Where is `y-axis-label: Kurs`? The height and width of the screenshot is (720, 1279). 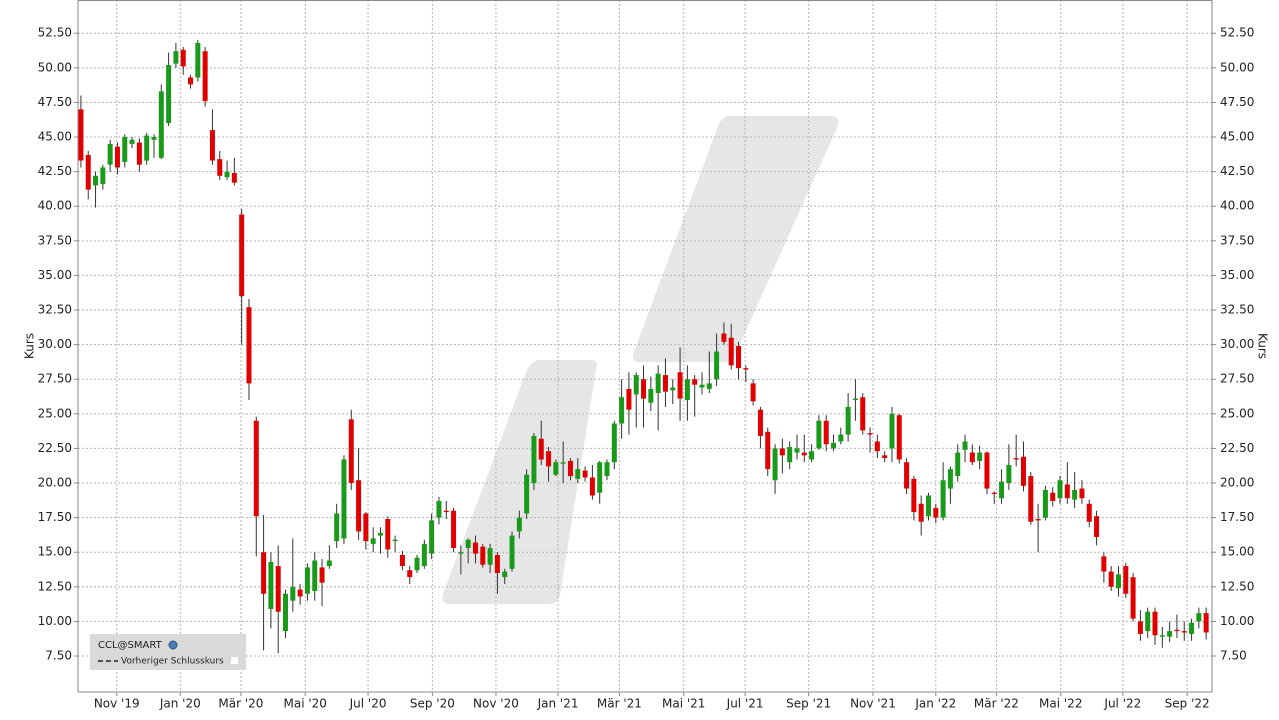 y-axis-label: Kurs is located at coordinates (30, 346).